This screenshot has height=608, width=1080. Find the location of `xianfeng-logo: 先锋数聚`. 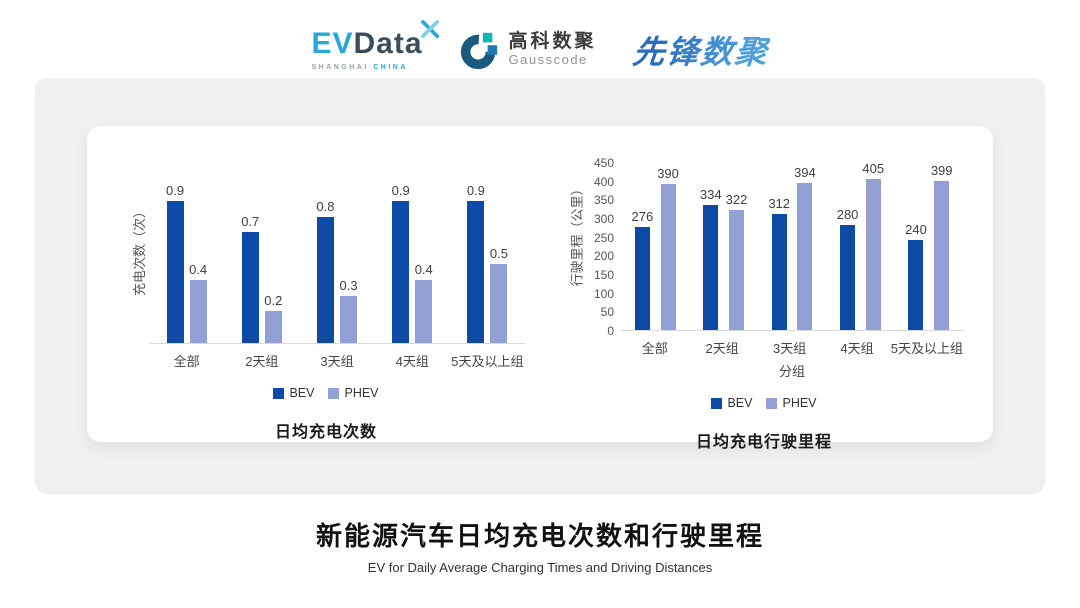

xianfeng-logo: 先锋数聚 is located at coordinates (700, 50).